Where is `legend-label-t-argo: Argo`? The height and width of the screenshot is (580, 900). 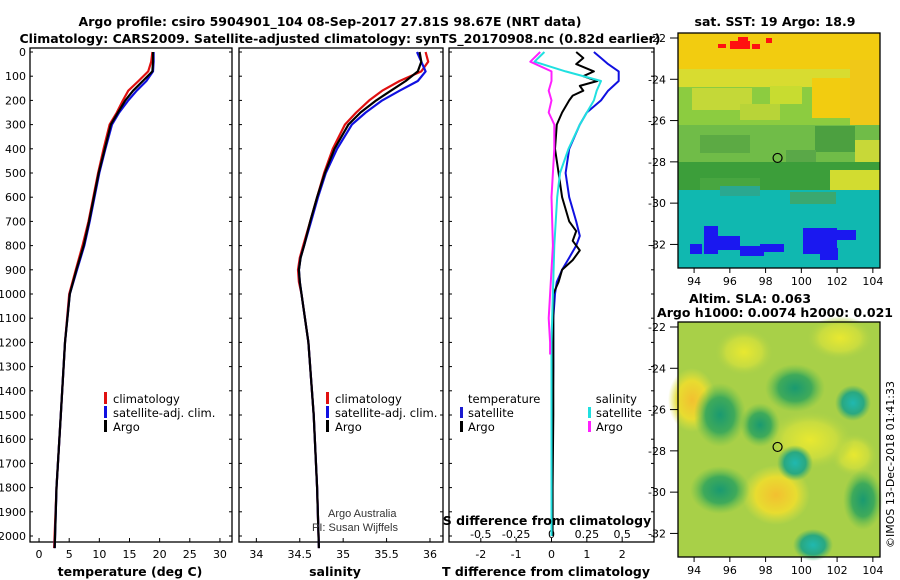
legend-label-t-argo: Argo is located at coordinates (481, 427).